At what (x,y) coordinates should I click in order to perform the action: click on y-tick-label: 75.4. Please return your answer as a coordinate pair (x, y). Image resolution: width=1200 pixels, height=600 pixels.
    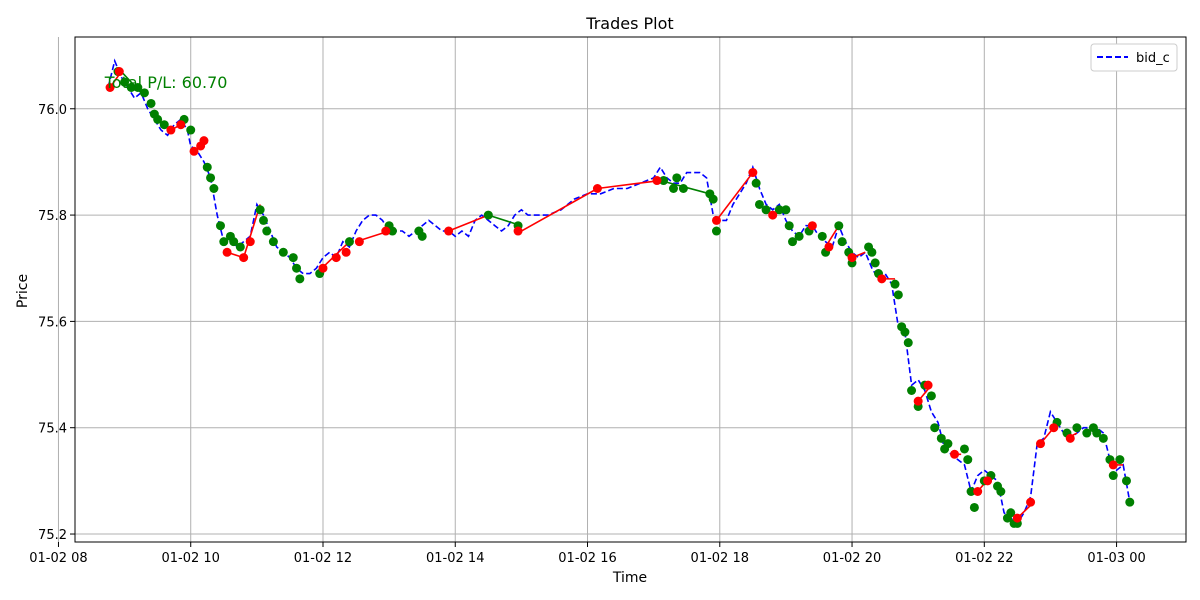
    Looking at the image, I should click on (52, 429).